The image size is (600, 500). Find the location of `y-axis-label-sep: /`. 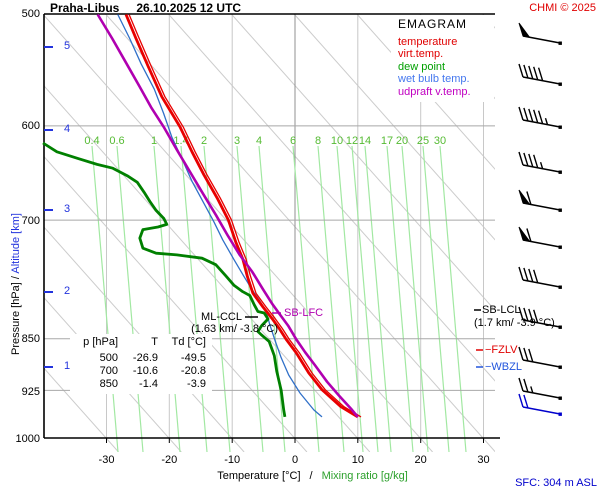

y-axis-label-sep: / is located at coordinates (16, 278).